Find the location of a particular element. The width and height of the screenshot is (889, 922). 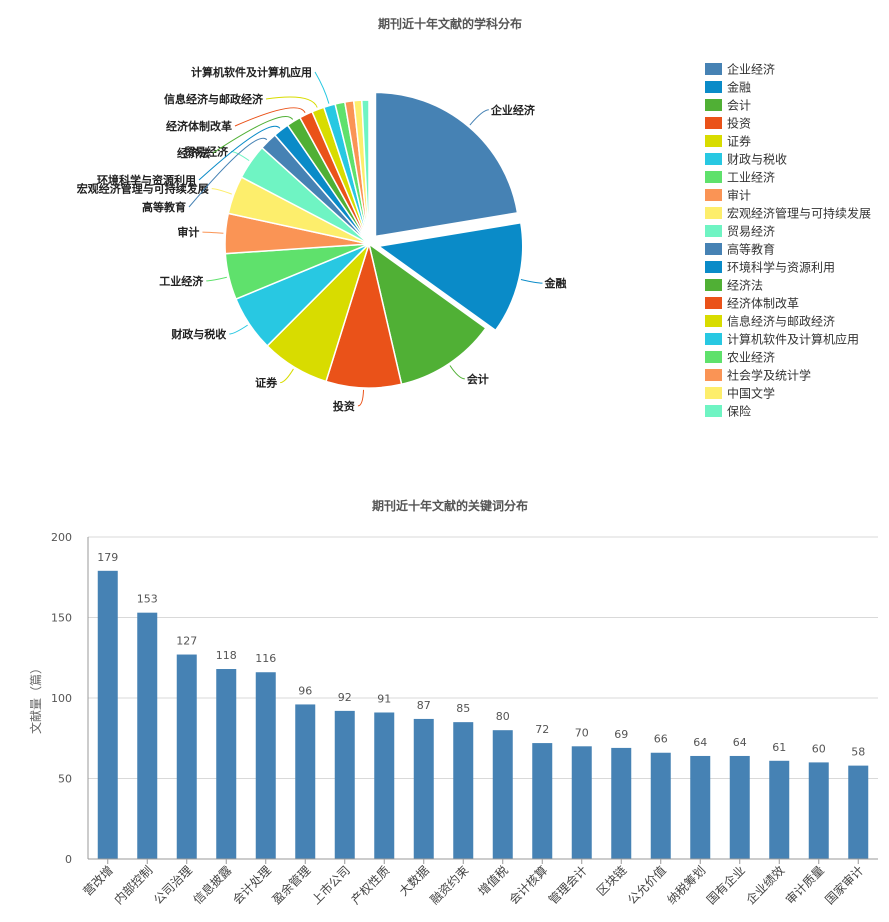

pie-slice-label: 信息经济与邮政经济 is located at coordinates (214, 99).